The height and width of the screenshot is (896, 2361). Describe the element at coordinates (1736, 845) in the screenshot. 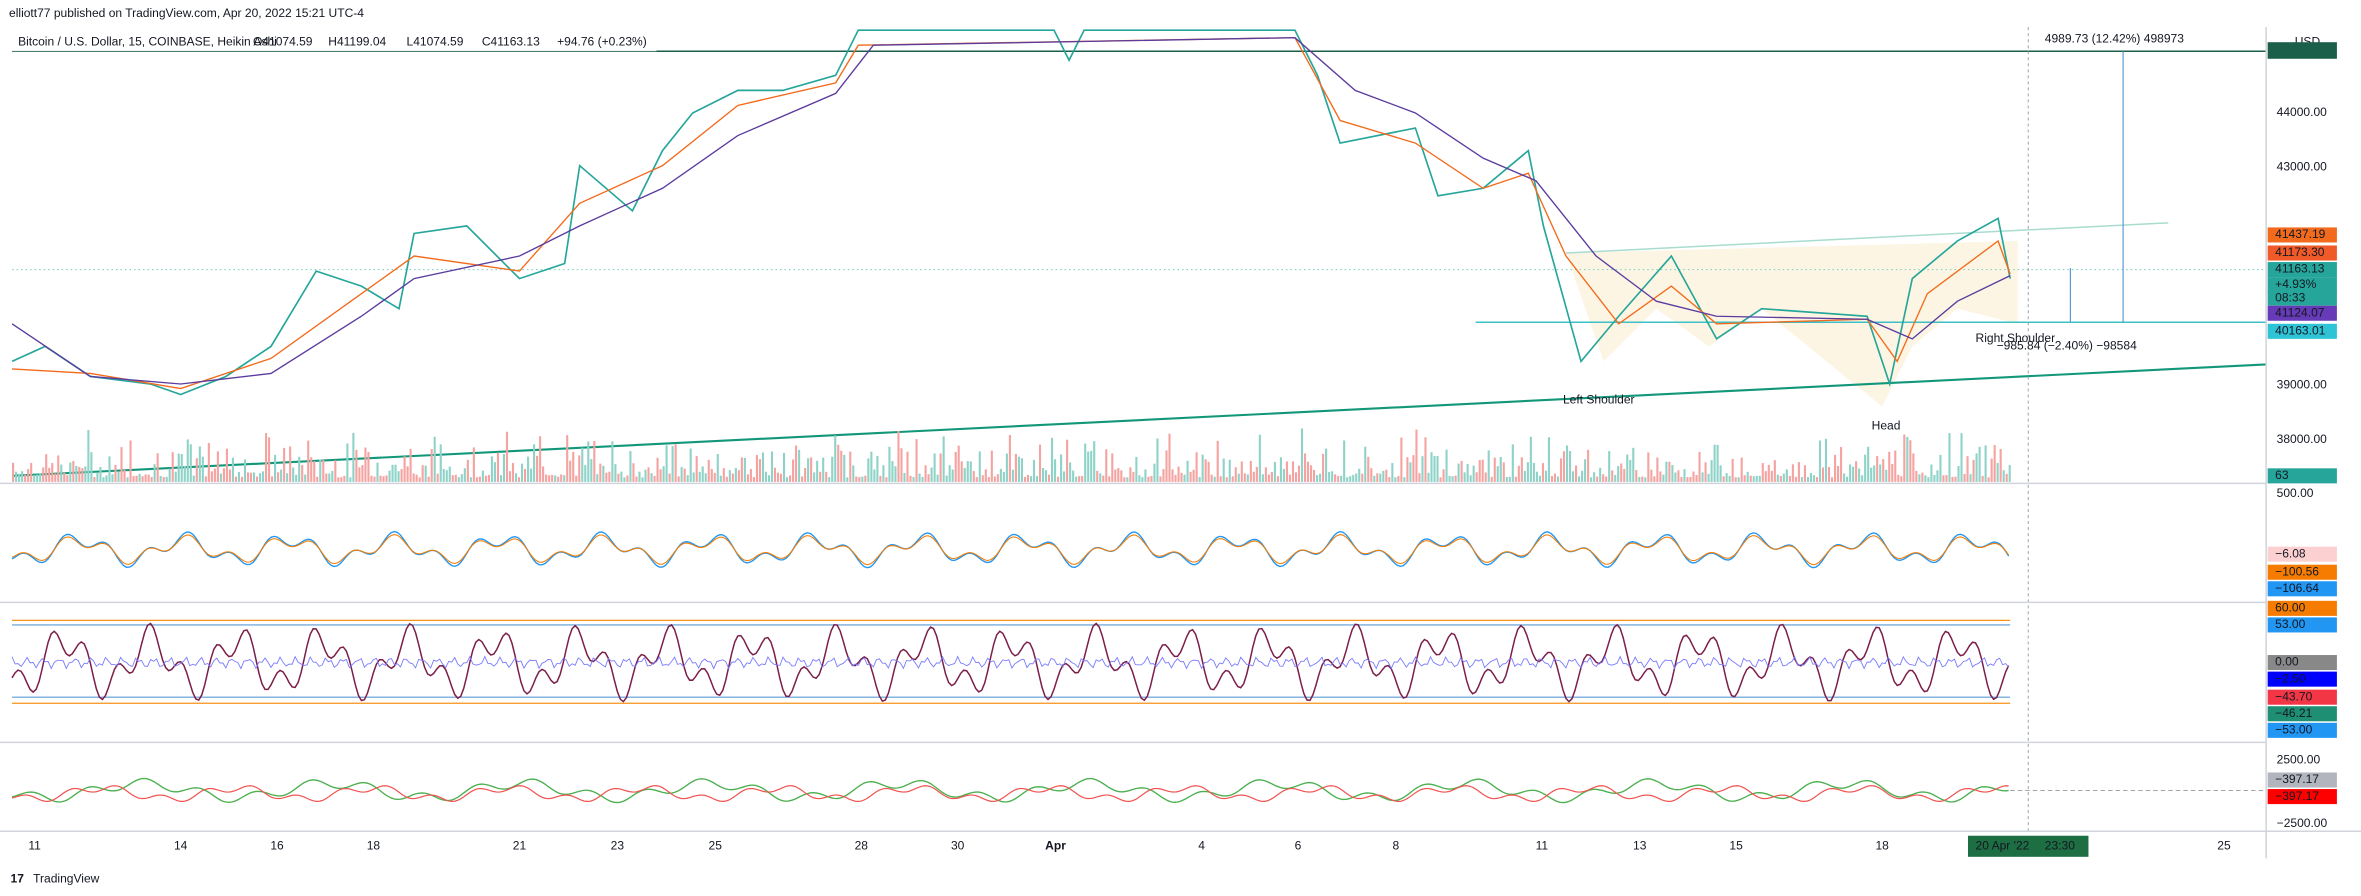

I see `time-label: 15` at that location.